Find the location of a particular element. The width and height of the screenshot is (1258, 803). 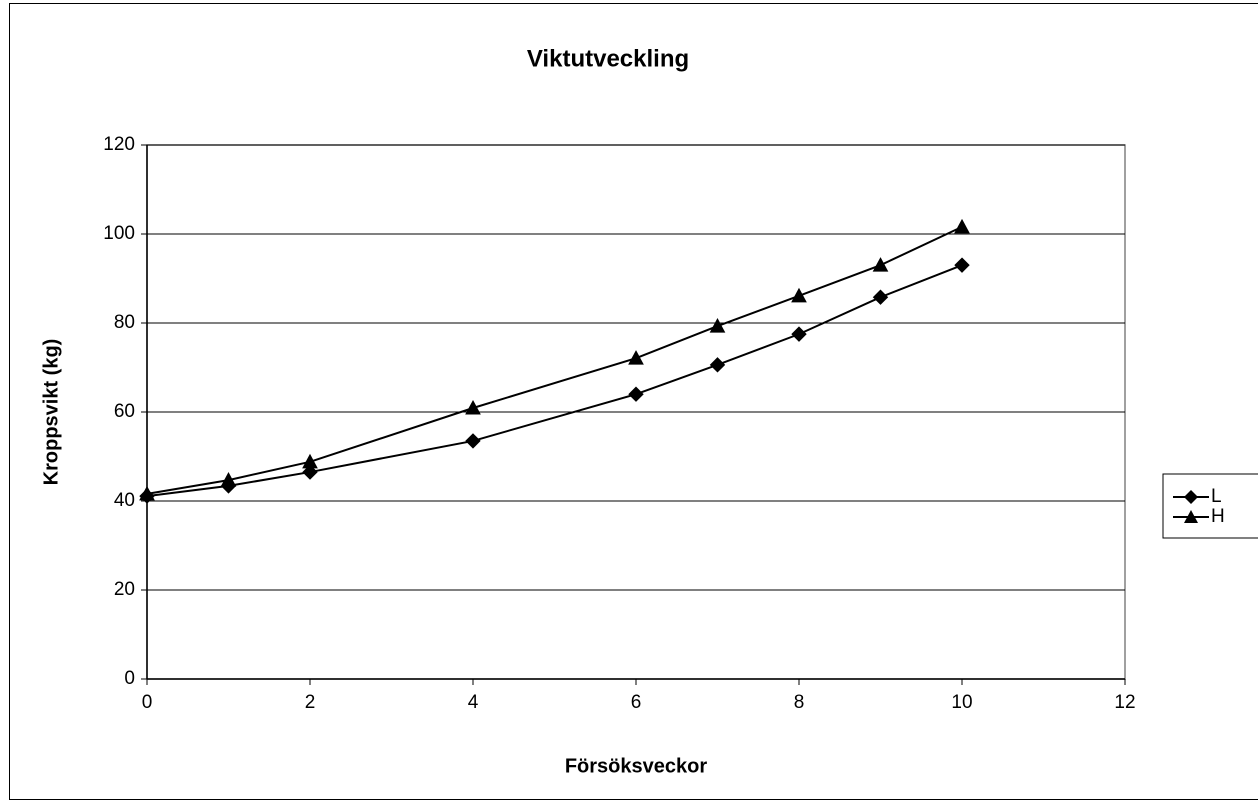

legend-label: L is located at coordinates (1216, 496).